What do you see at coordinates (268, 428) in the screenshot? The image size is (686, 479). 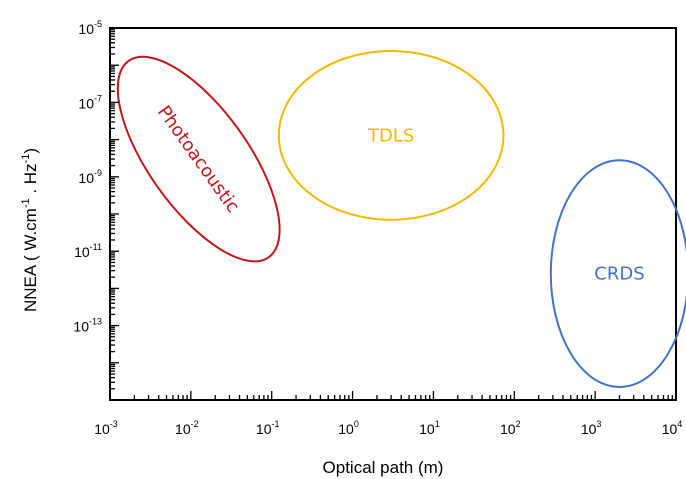 I see `x-tick-label: 10⁻¹` at bounding box center [268, 428].